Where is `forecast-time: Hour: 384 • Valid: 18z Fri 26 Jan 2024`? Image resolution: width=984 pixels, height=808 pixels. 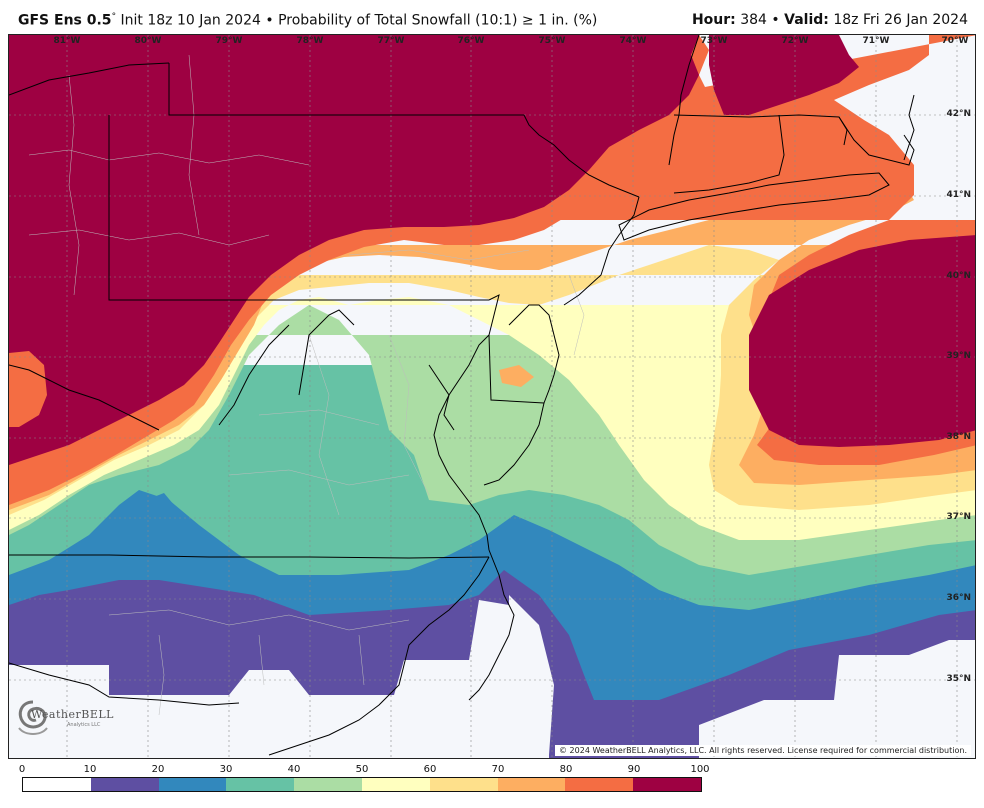
forecast-time: Hour: 384 • Valid: 18z Fri 26 Jan 2024 is located at coordinates (830, 20).